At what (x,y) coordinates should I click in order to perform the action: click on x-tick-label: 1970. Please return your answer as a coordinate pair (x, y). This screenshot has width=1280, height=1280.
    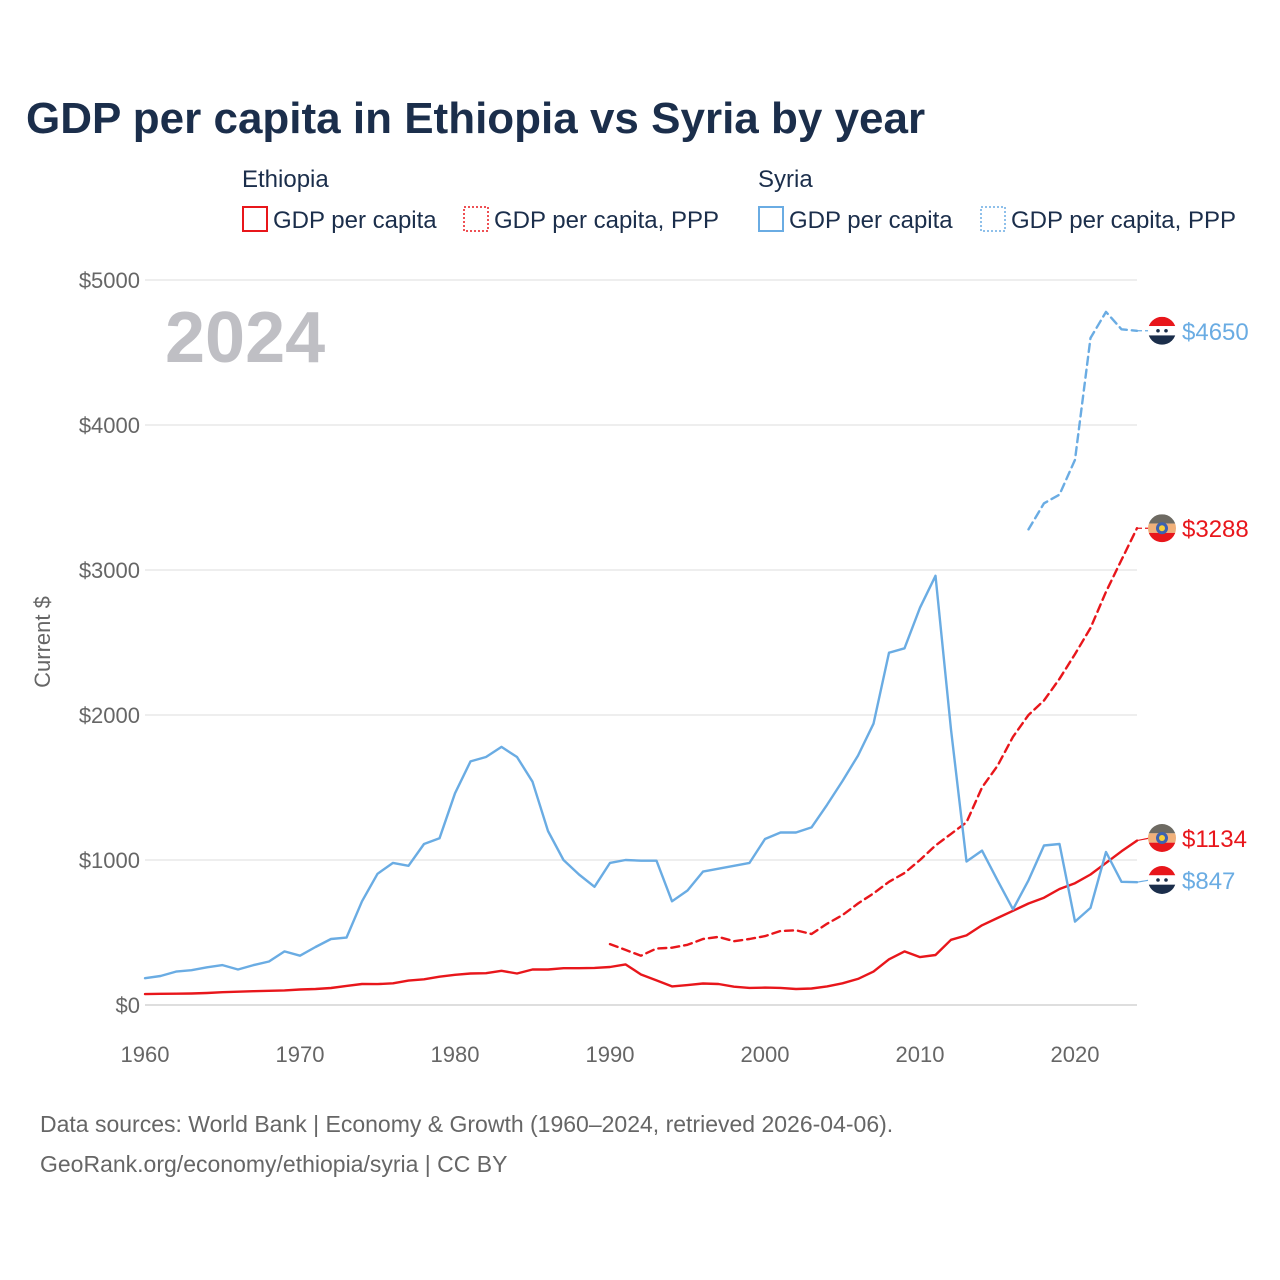
    Looking at the image, I should click on (300, 1054).